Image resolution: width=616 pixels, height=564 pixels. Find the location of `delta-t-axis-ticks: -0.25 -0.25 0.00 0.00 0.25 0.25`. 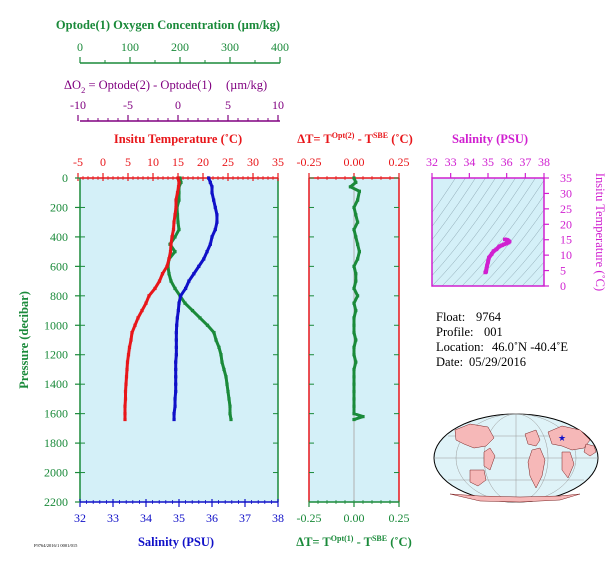

delta-t-axis-ticks: -0.25 -0.25 0.00 0.00 0.25 0.25 is located at coordinates (353, 340).